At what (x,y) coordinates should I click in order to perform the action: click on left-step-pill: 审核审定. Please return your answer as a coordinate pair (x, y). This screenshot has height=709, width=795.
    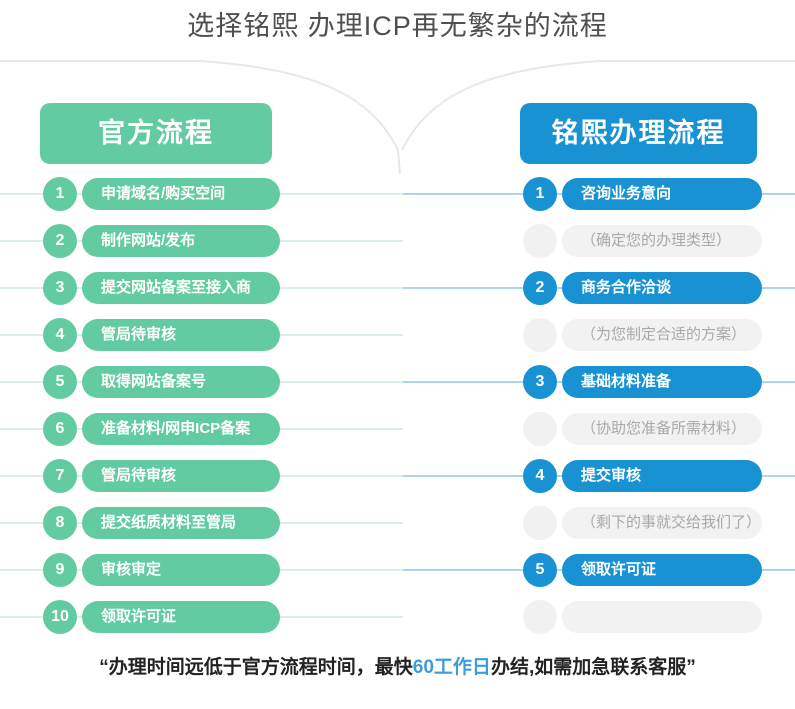
    Looking at the image, I should click on (181, 570).